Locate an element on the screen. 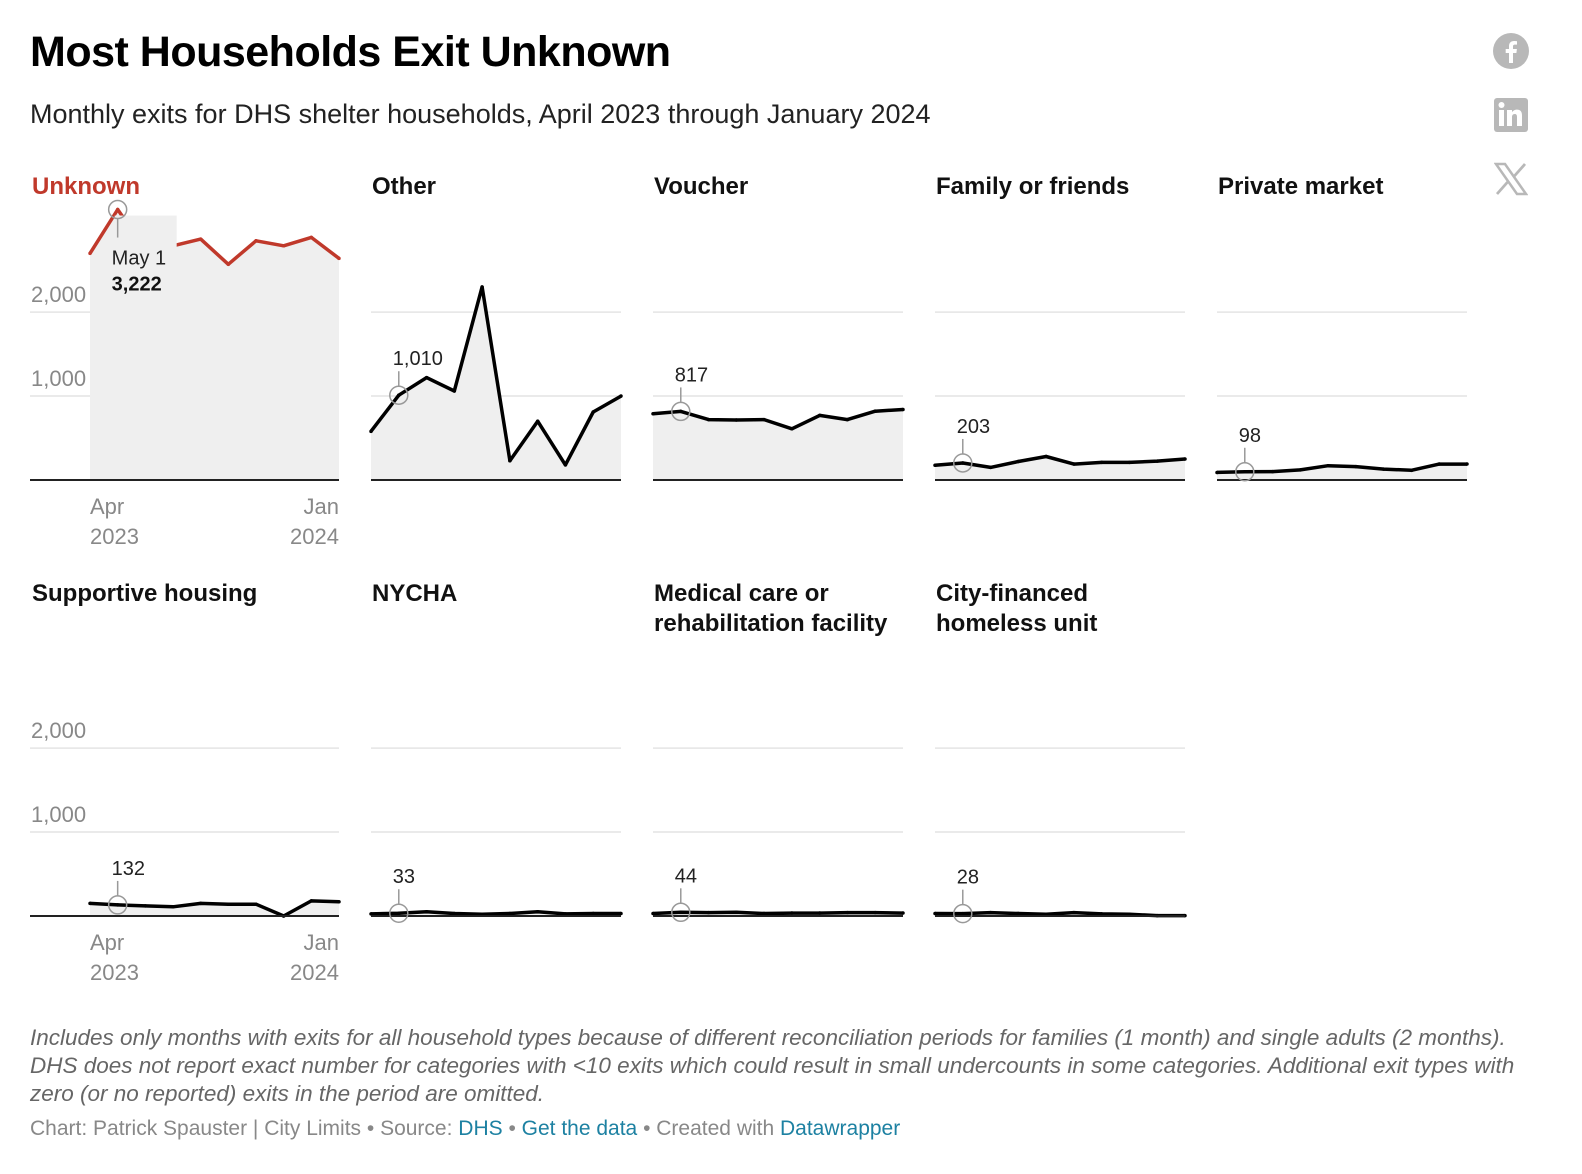 The image size is (1582, 1174). annotation-value: 33 is located at coordinates (404, 877).